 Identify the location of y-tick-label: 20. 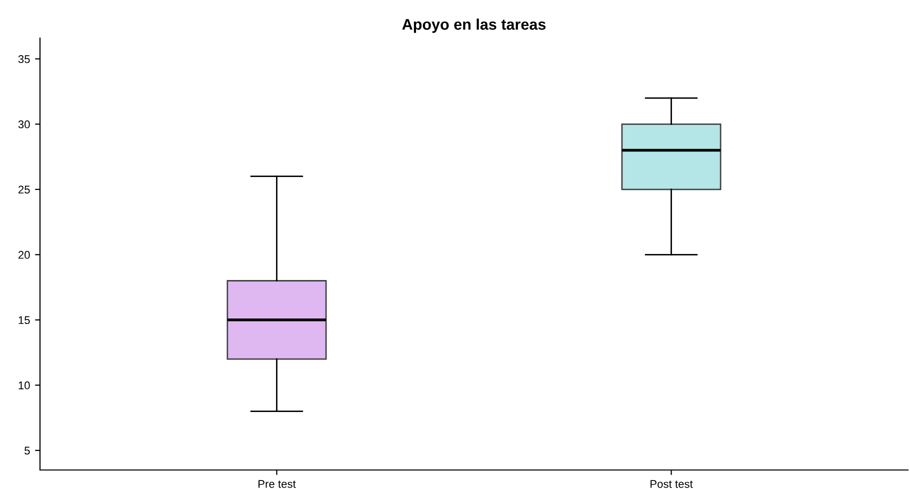
(24, 254).